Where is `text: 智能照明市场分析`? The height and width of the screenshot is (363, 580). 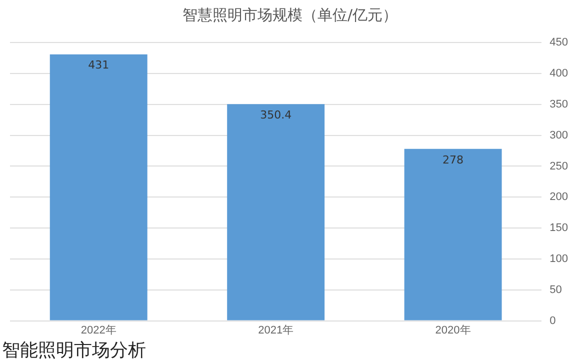
text: 智能照明市场分析 is located at coordinates (74, 350).